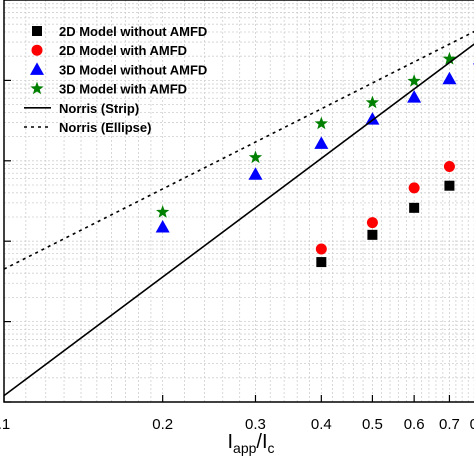 The image size is (474, 474). I want to click on legend-swatch-2d-model-without-amfd, so click(37, 31).